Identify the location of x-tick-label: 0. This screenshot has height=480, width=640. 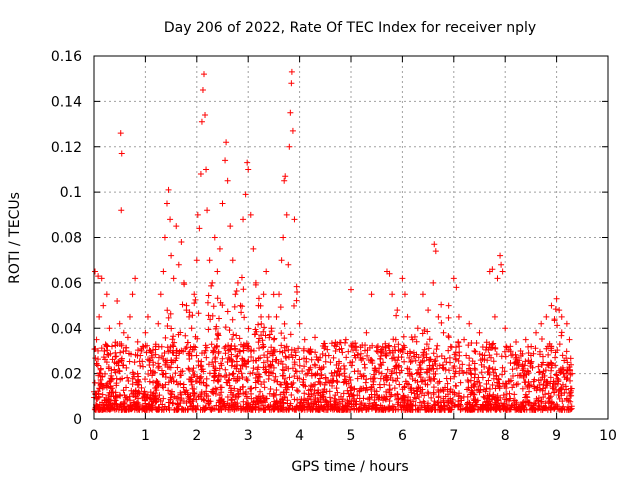
(94, 436).